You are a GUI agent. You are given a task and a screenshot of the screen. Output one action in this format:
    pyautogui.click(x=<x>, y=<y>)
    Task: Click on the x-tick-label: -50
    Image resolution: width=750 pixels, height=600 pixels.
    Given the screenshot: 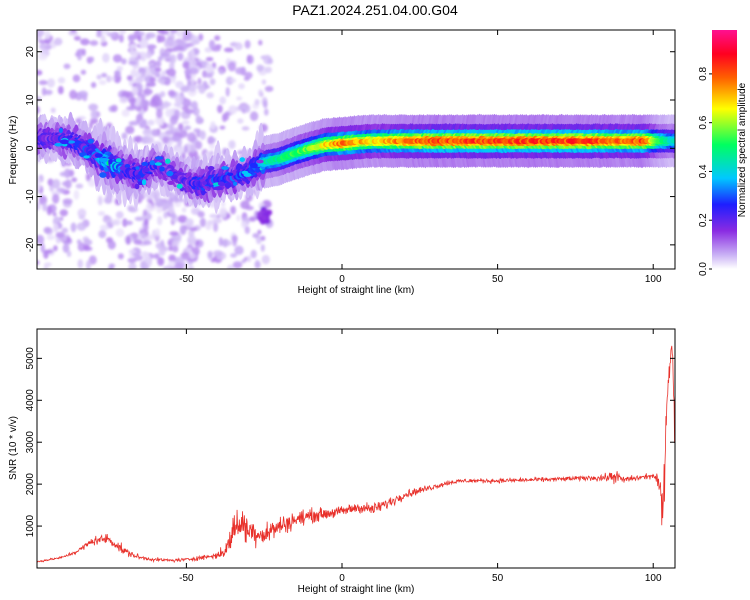 What is the action you would take?
    pyautogui.click(x=186, y=578)
    